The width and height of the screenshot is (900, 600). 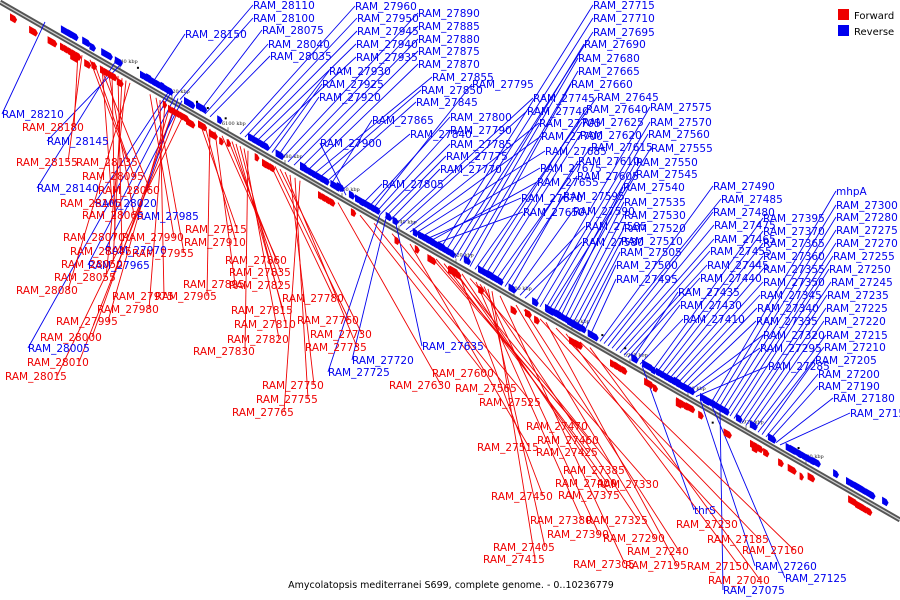 What do you see at coordinates (263, 413) in the screenshot?
I see `gene-label: RAM_27765` at bounding box center [263, 413].